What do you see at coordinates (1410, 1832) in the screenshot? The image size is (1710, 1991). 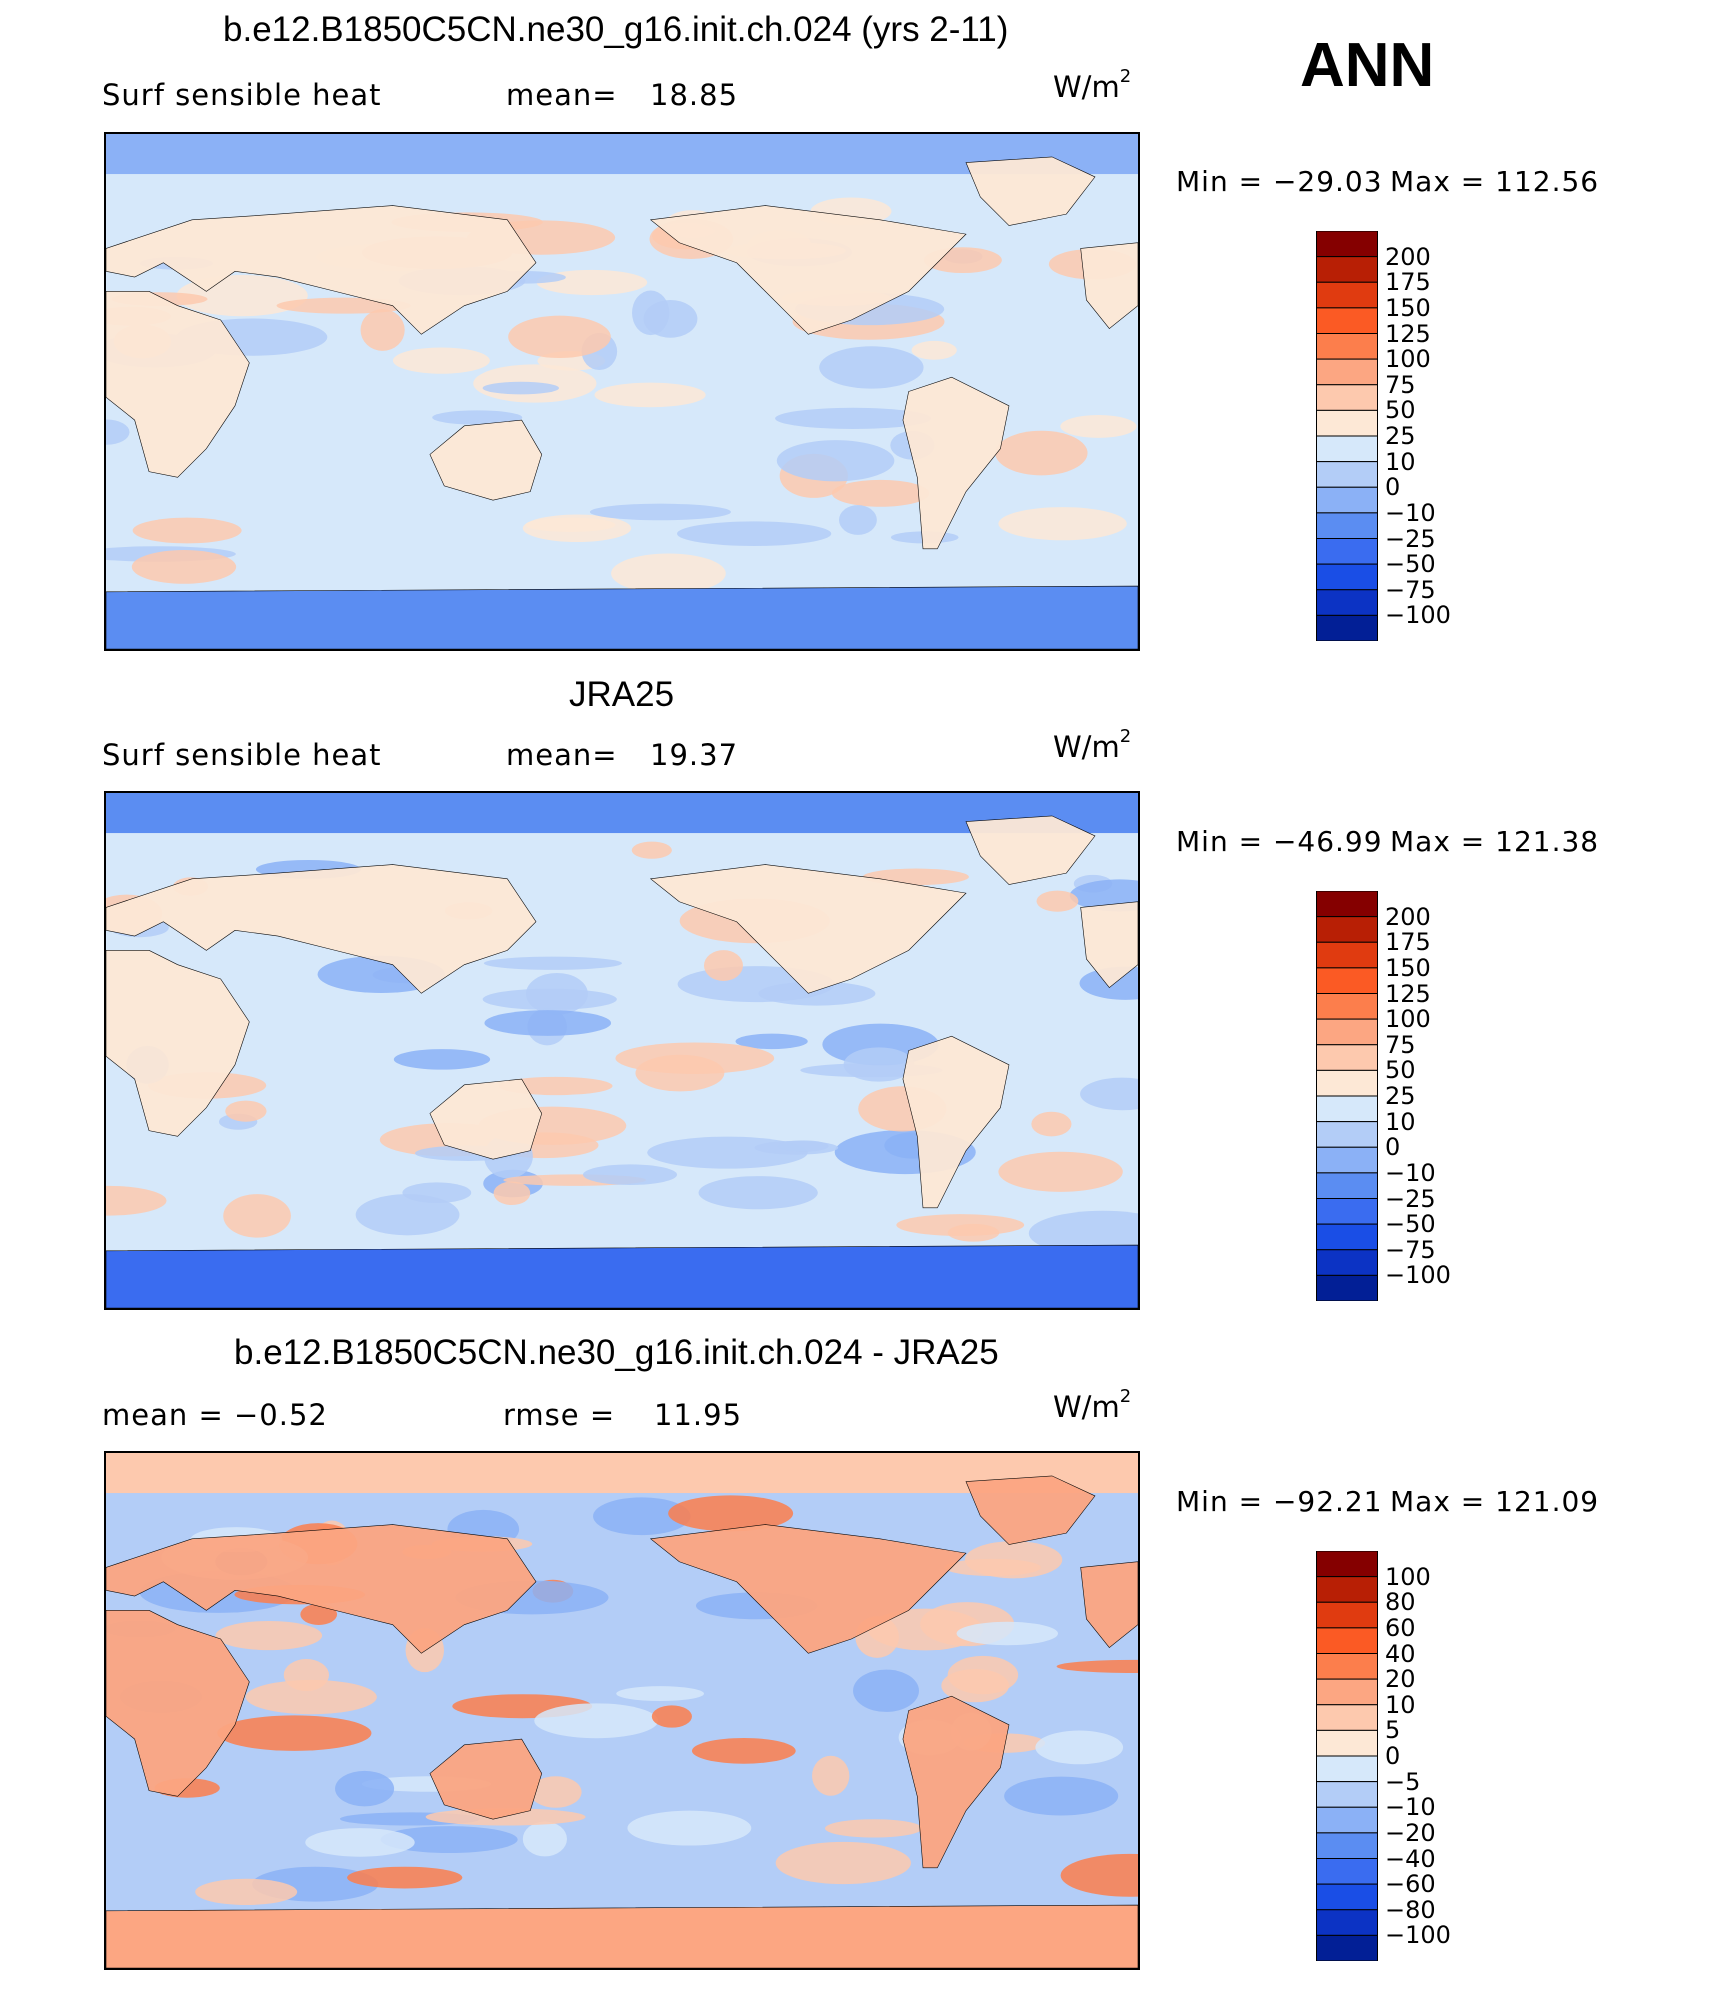 I see `colorbar-tick-label: −20` at bounding box center [1410, 1832].